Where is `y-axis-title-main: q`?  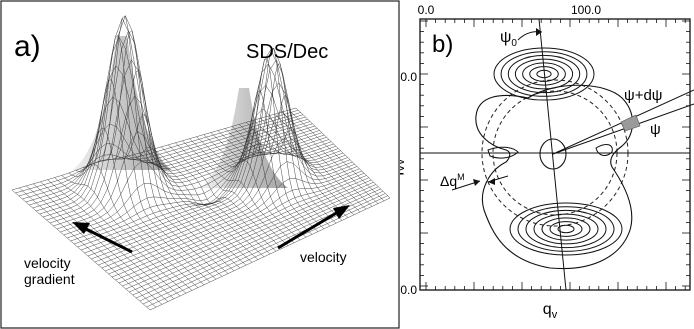 y-axis-title-main: q is located at coordinates (402, 176).